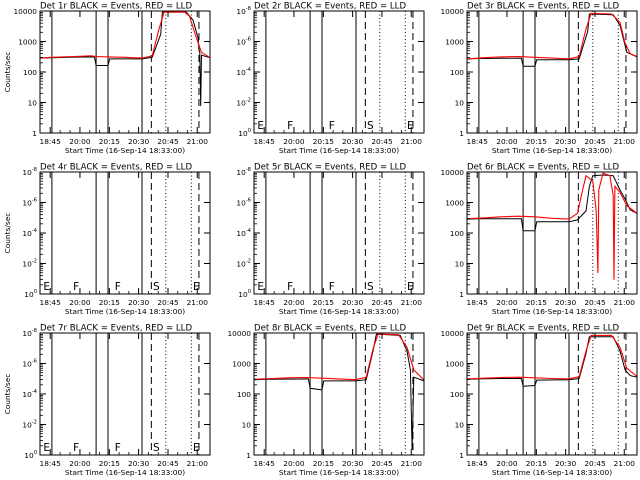  I want to click on y-tick-mantissa: 1000, so click(27, 42).